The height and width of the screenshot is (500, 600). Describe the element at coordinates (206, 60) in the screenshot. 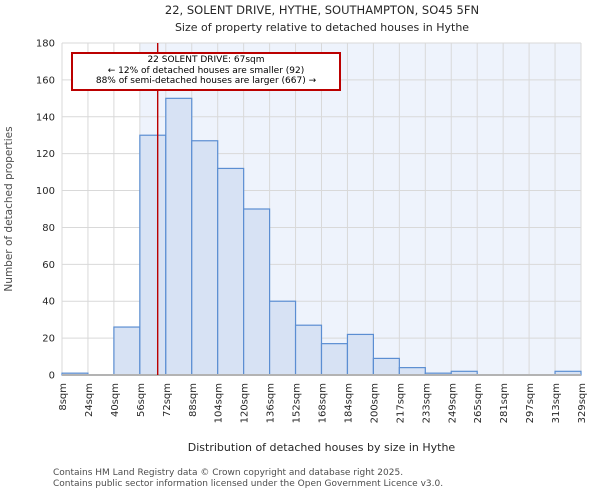

I see `annotation-line-1: 22 SOLENT DRIVE: 67sqm` at that location.